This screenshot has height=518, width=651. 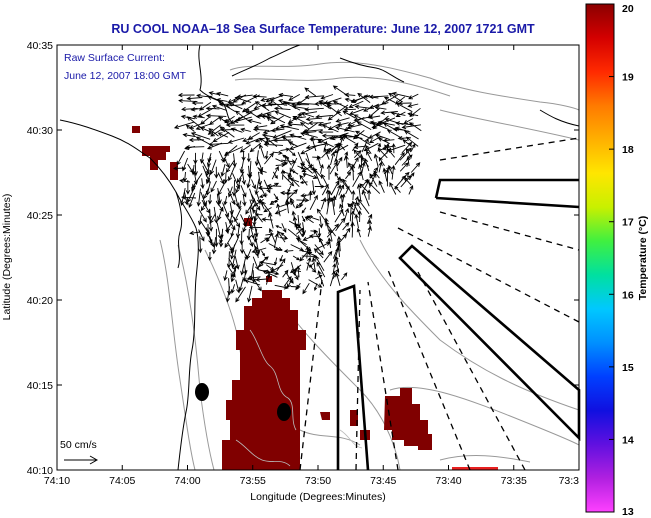 What do you see at coordinates (40, 216) in the screenshot?
I see `y-tick-label: 40:25` at bounding box center [40, 216].